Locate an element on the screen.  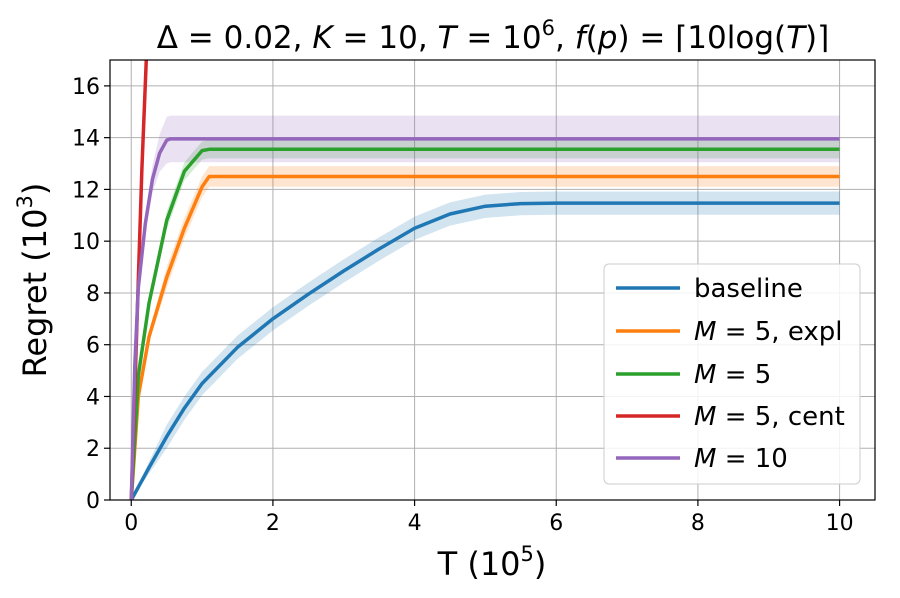
y-axis-ticks: 0 2 4 6 8 10 12 14 16 is located at coordinates (91, 294).